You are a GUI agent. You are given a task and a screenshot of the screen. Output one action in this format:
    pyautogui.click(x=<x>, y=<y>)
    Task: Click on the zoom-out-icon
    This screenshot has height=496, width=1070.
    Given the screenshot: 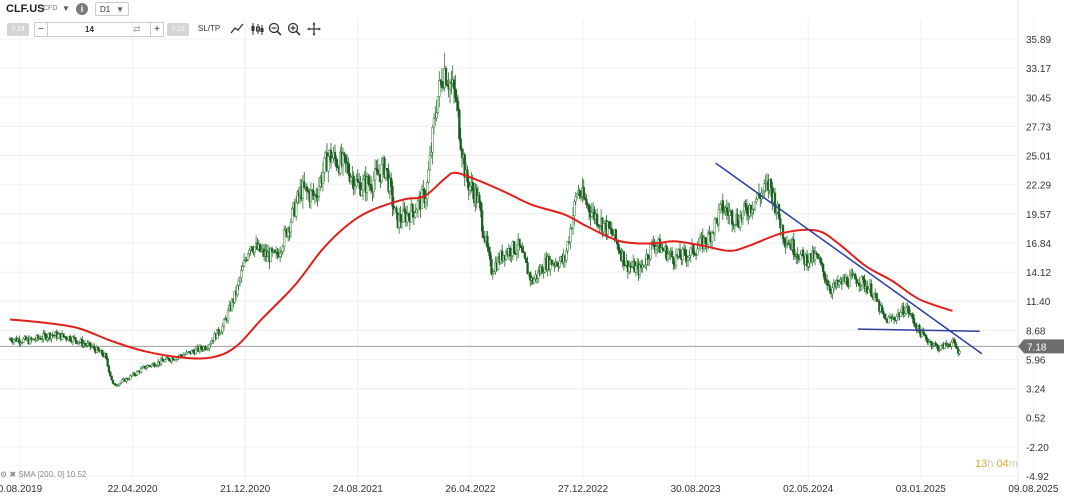 What is the action you would take?
    pyautogui.click(x=275, y=29)
    